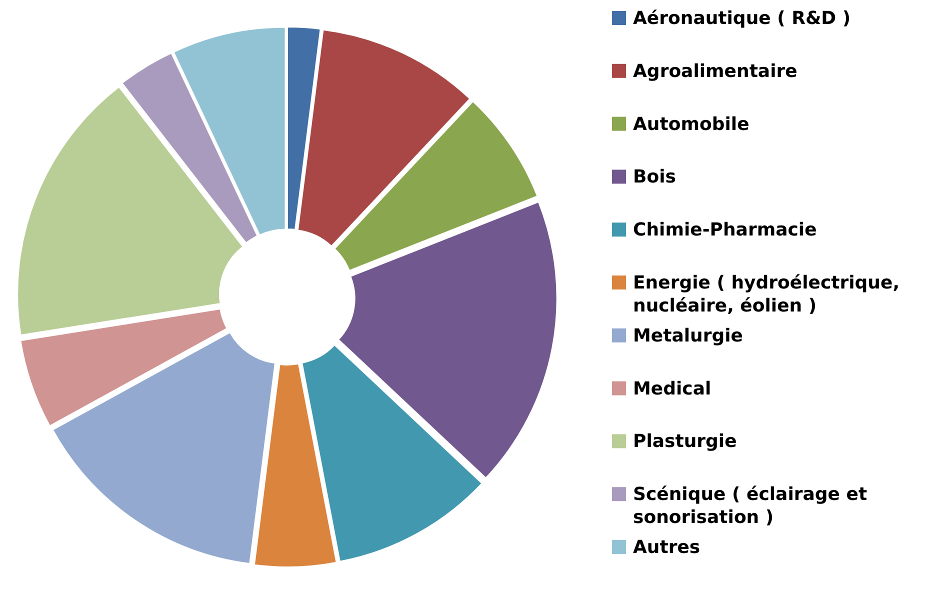 This screenshot has height=602, width=943. What do you see at coordinates (685, 441) in the screenshot?
I see `legend-label: Plasturgie` at bounding box center [685, 441].